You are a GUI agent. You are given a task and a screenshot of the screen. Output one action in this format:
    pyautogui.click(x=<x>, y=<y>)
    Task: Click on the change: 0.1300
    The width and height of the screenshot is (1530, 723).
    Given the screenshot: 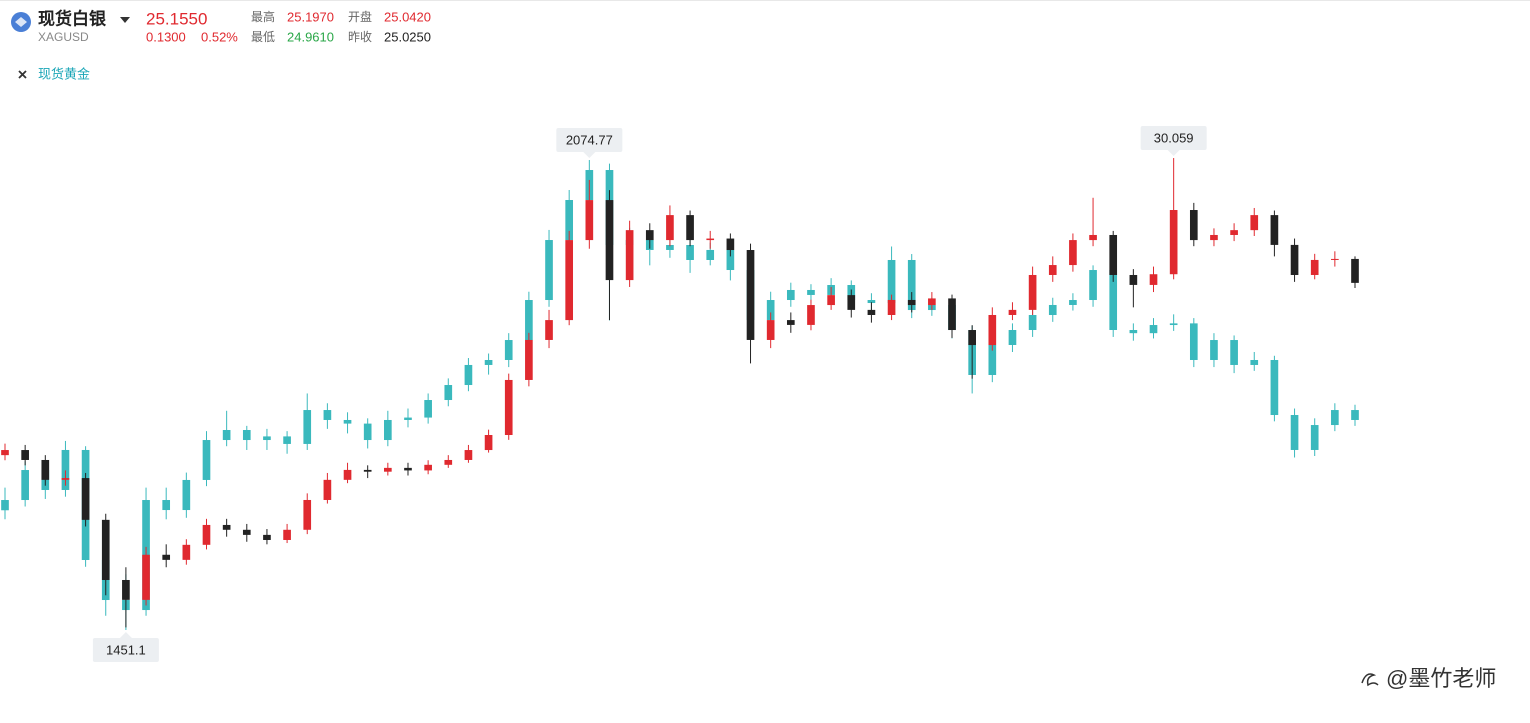 What is the action you would take?
    pyautogui.click(x=166, y=36)
    